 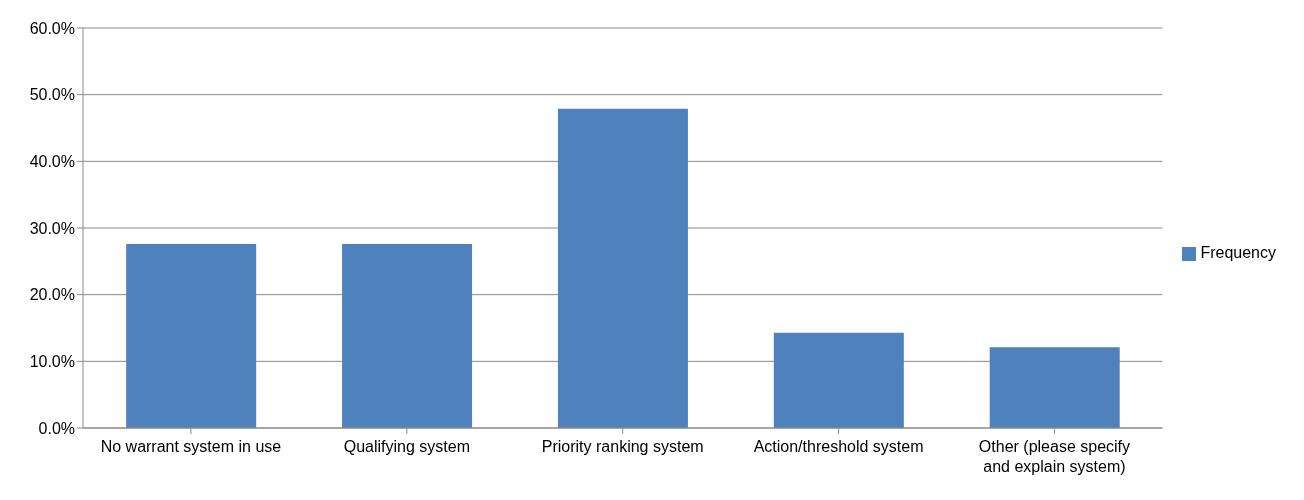 What do you see at coordinates (52, 162) in the screenshot?
I see `y-tick-label: 40.0%` at bounding box center [52, 162].